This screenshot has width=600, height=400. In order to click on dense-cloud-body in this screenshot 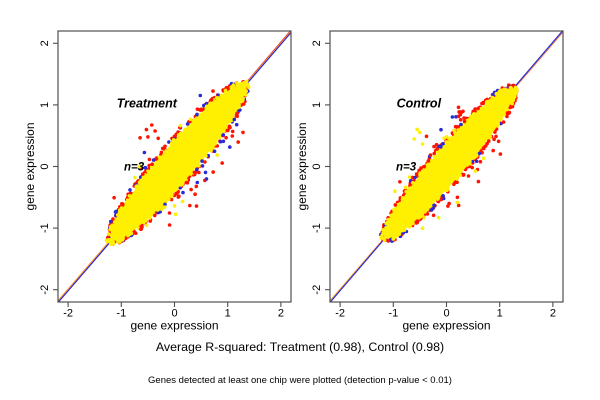, I will do `click(449, 163)`.